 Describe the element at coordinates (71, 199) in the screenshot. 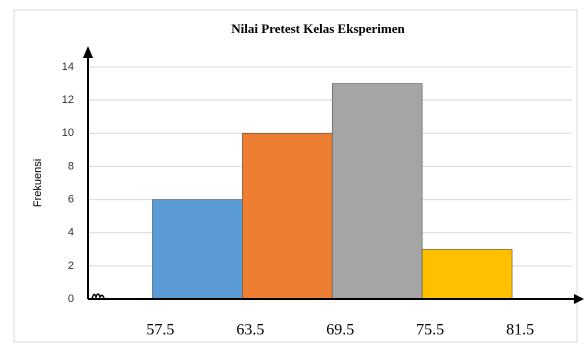

I see `y-tick-label: 6` at that location.